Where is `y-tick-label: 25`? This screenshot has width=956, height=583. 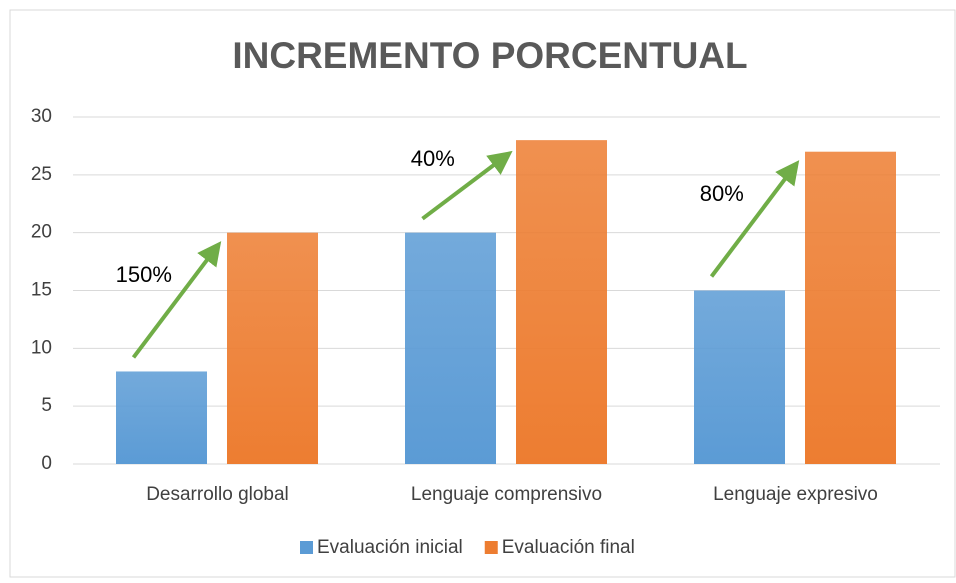
y-tick-label: 25 is located at coordinates (41, 174).